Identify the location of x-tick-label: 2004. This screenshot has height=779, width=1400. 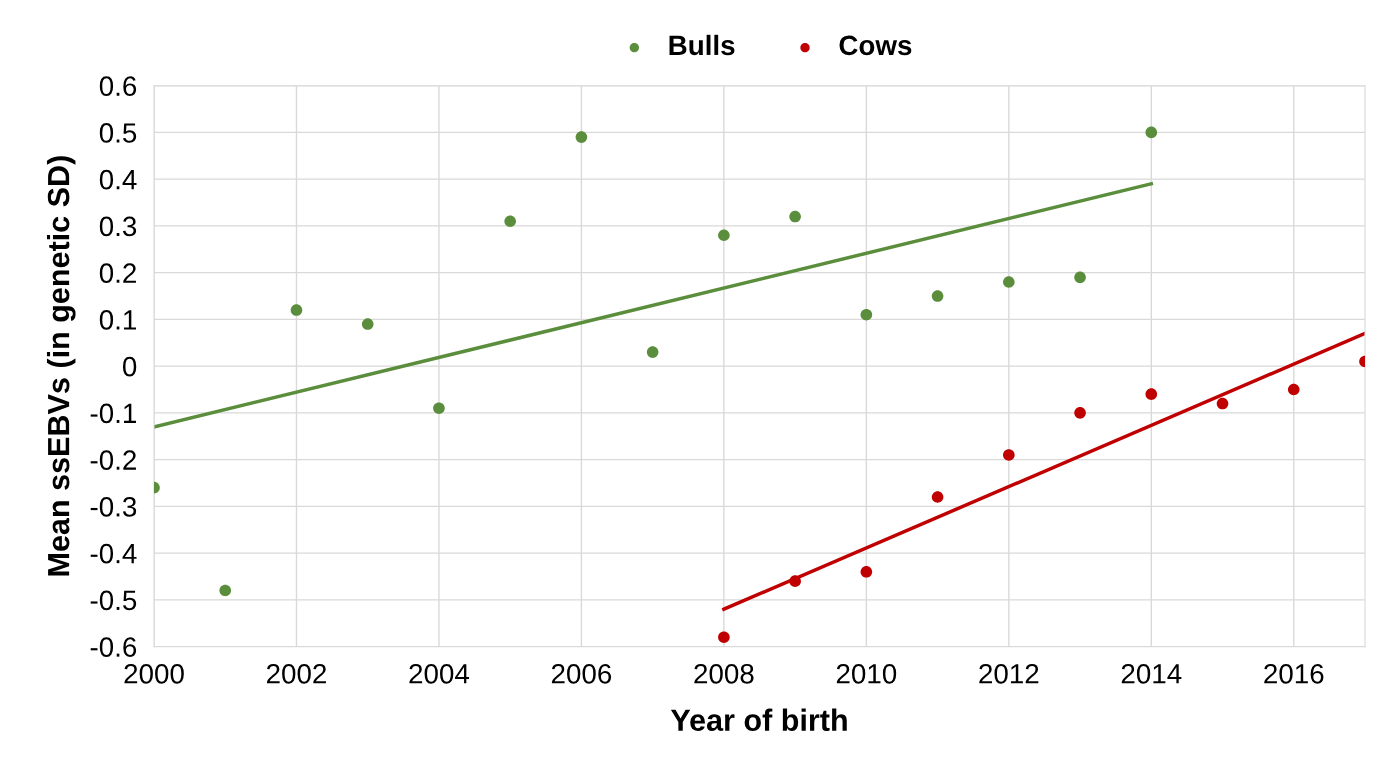
(439, 673).